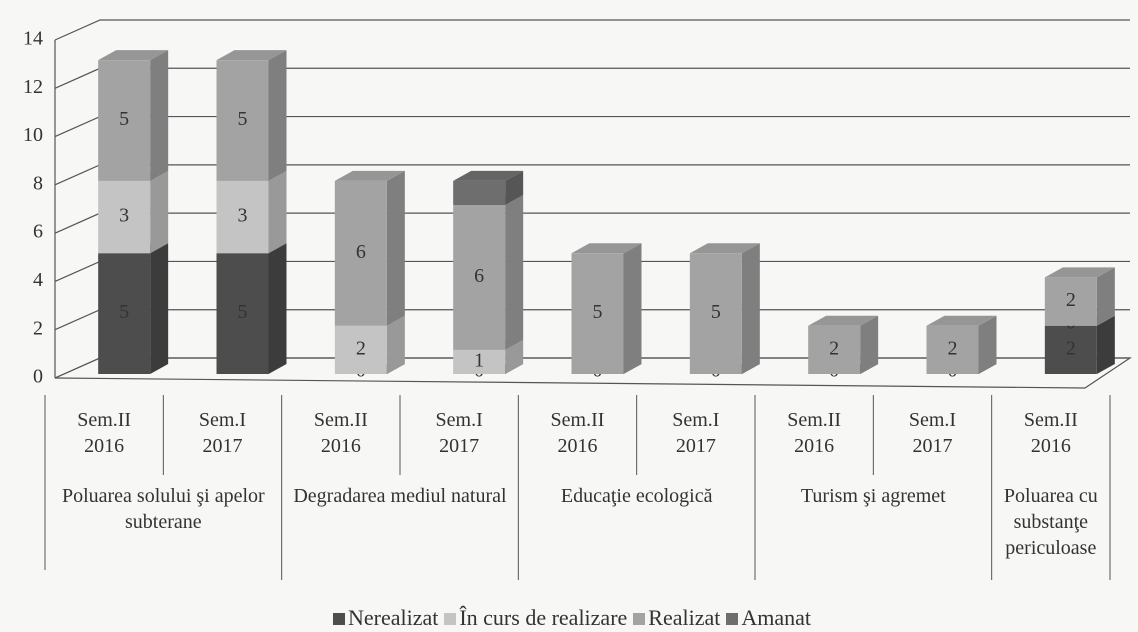 The image size is (1138, 632). I want to click on group-label: Poluarea solului şi apelor subterane, so click(163, 509).